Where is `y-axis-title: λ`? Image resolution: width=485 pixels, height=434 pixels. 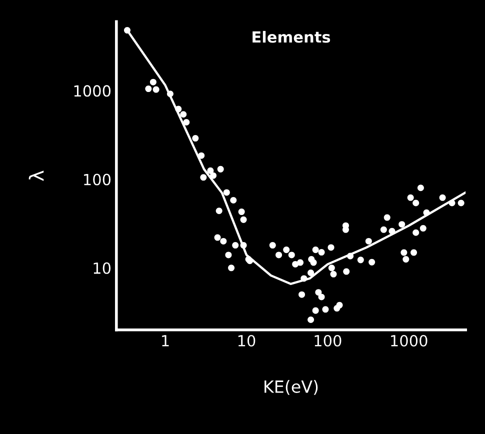 y-axis-title: λ is located at coordinates (36, 175).